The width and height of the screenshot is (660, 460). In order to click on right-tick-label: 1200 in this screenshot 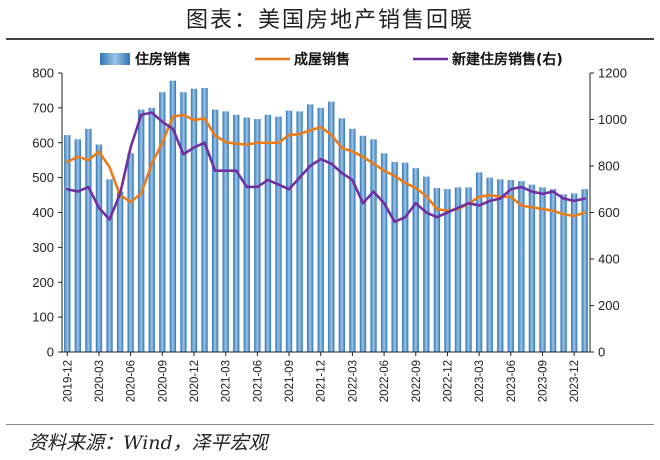, I will do `click(612, 73)`.